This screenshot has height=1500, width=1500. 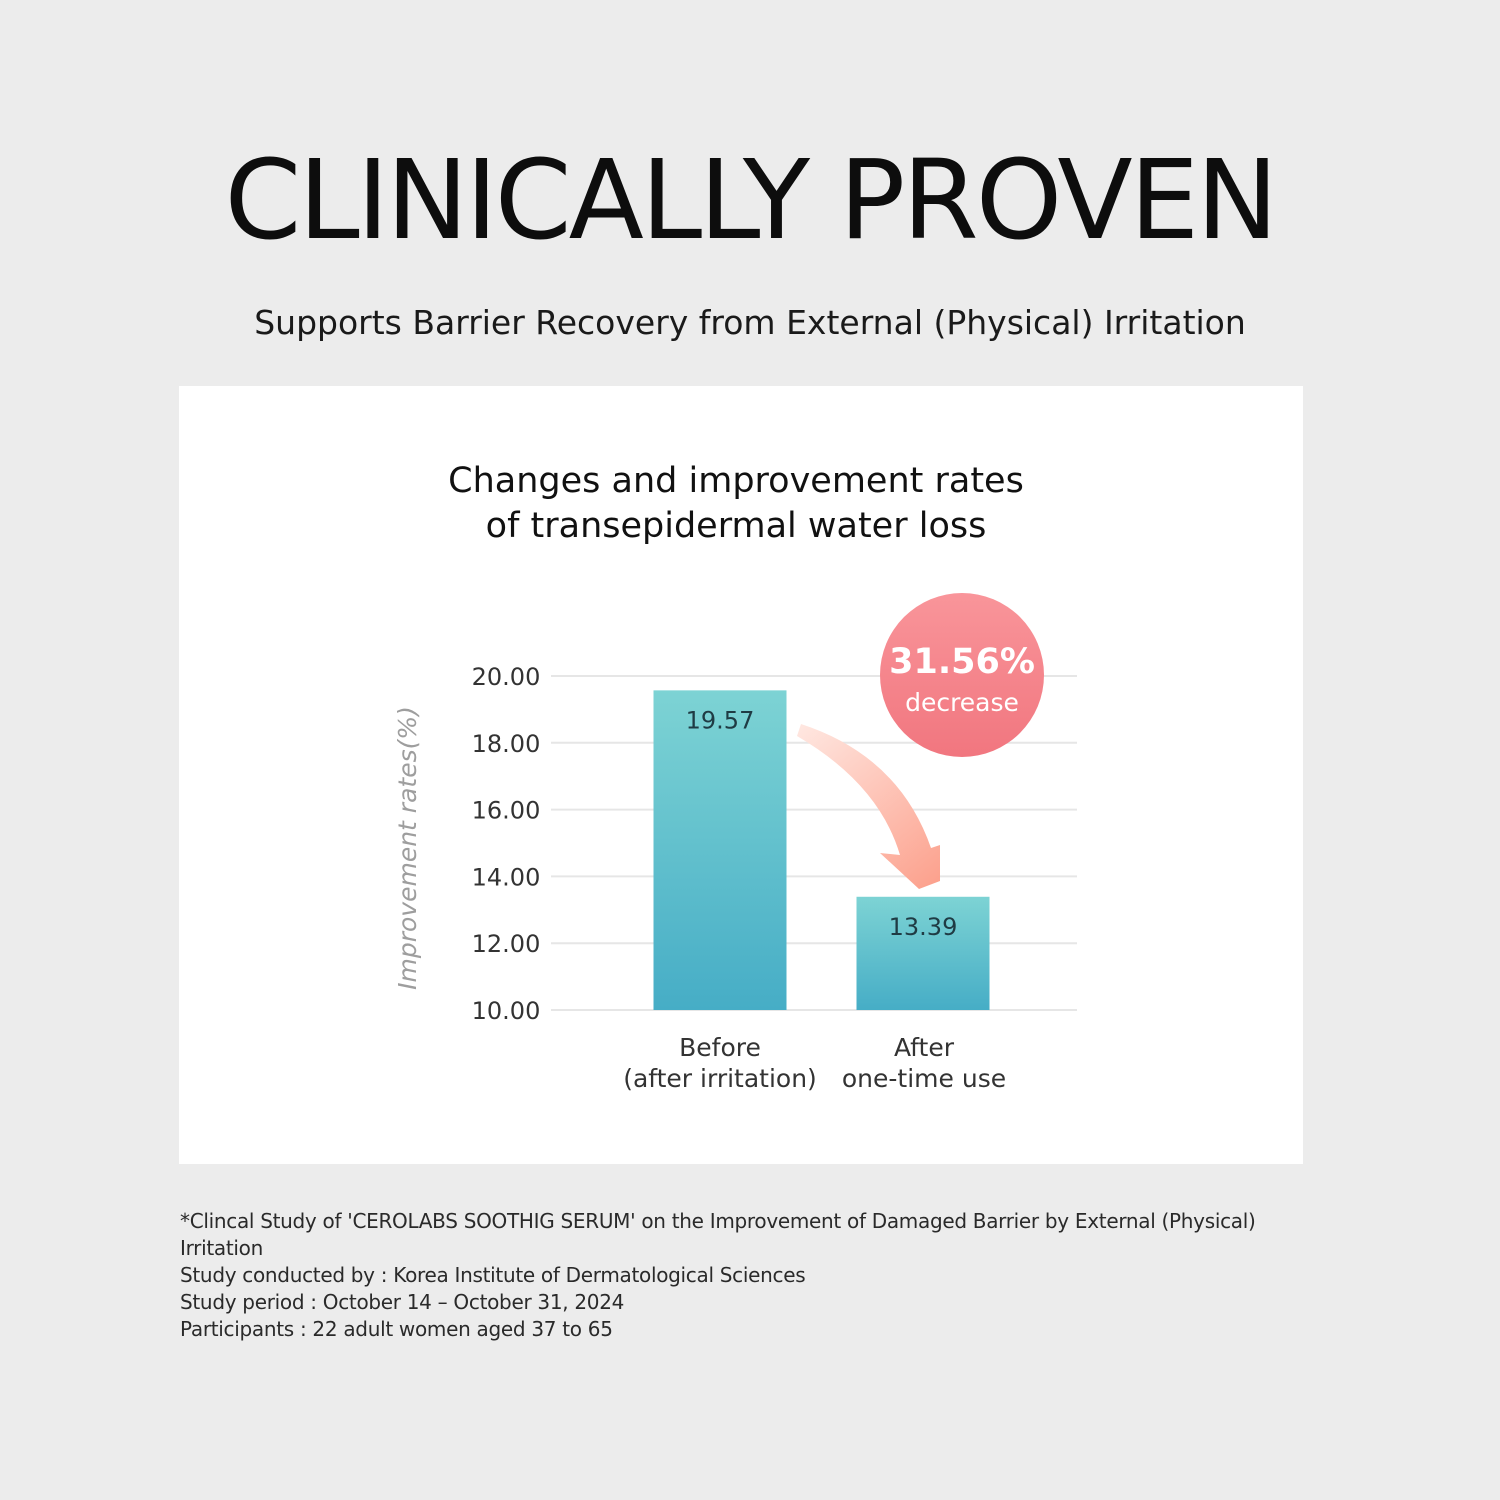 I want to click on decrease-badge: 31.56% decrease, so click(x=962, y=675).